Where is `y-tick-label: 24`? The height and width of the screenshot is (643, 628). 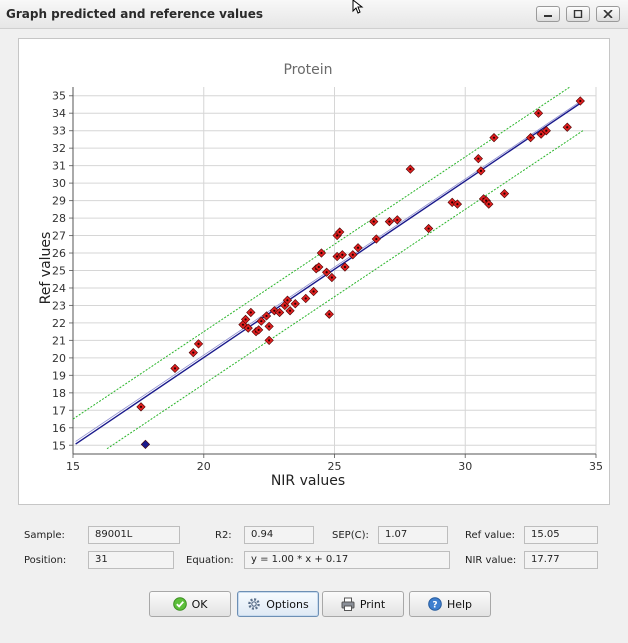
y-tick-label: 24 is located at coordinates (59, 288).